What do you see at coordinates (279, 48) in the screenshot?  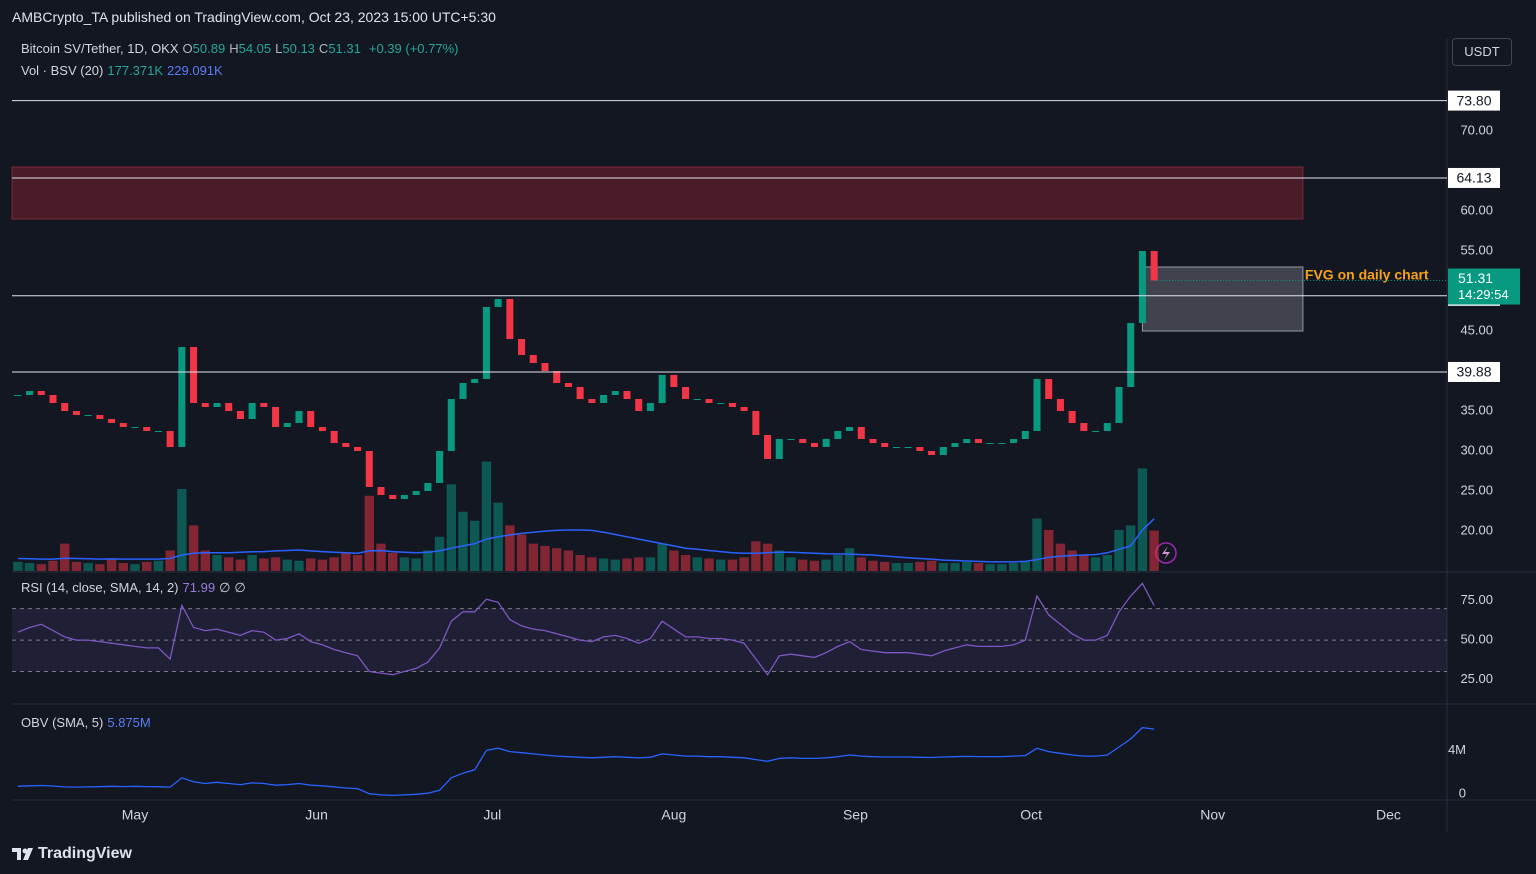 I see `ohlc-key: L` at bounding box center [279, 48].